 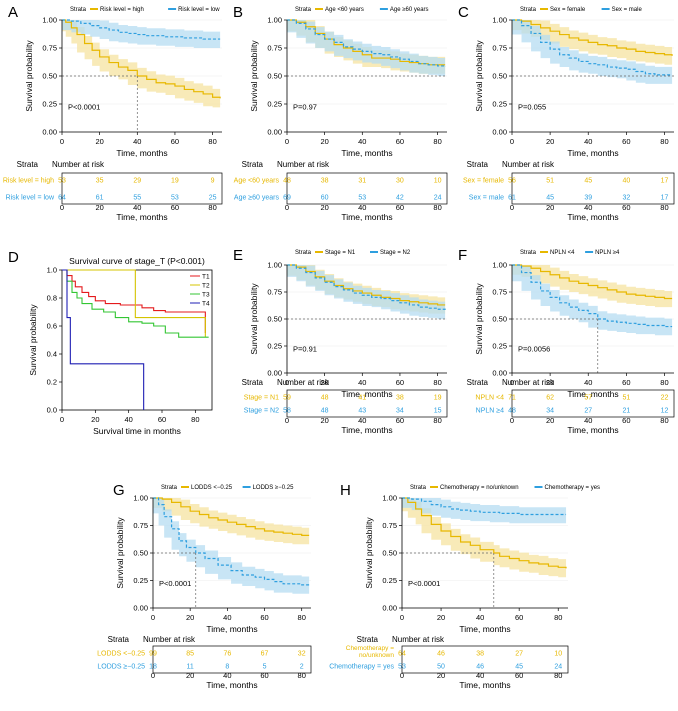 What do you see at coordinates (273, 488) in the screenshot?
I see `legend-label: LODDS ≥−0.25` at bounding box center [273, 488].